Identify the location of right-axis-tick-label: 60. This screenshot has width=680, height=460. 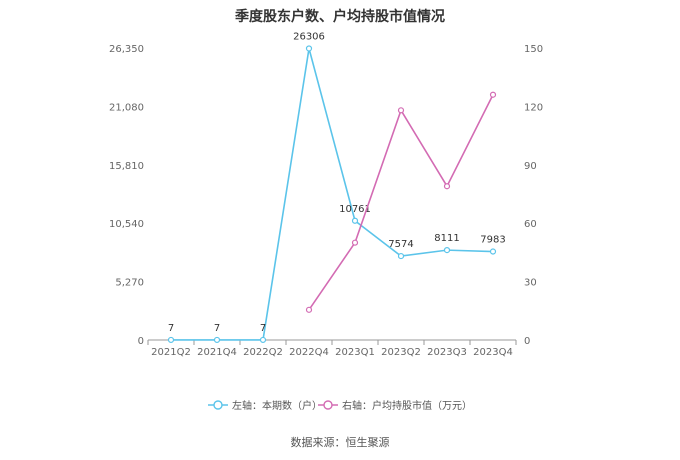
(530, 224).